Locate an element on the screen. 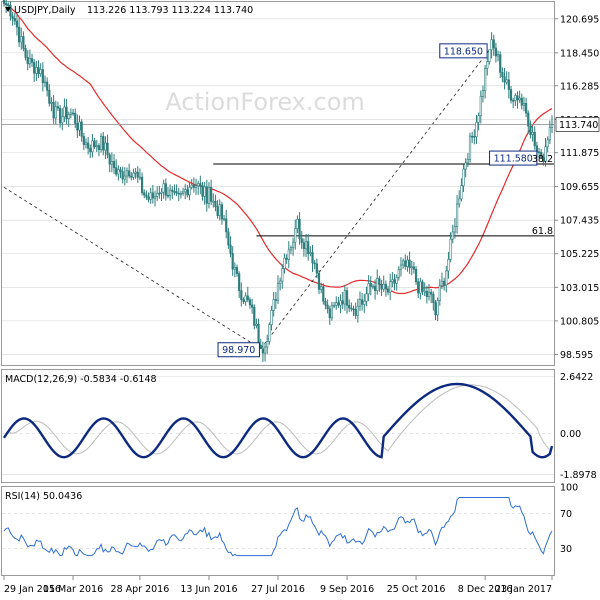 This screenshot has width=600, height=600. date-tick-label: 13 Jun 2016 is located at coordinates (208, 589).